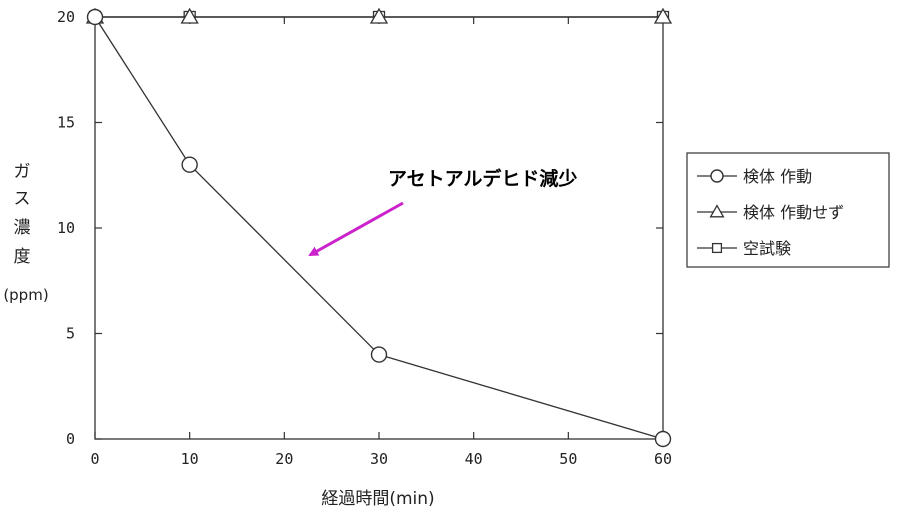 This screenshot has height=518, width=904. Describe the element at coordinates (190, 459) in the screenshot. I see `x-tick-label: 10` at that location.